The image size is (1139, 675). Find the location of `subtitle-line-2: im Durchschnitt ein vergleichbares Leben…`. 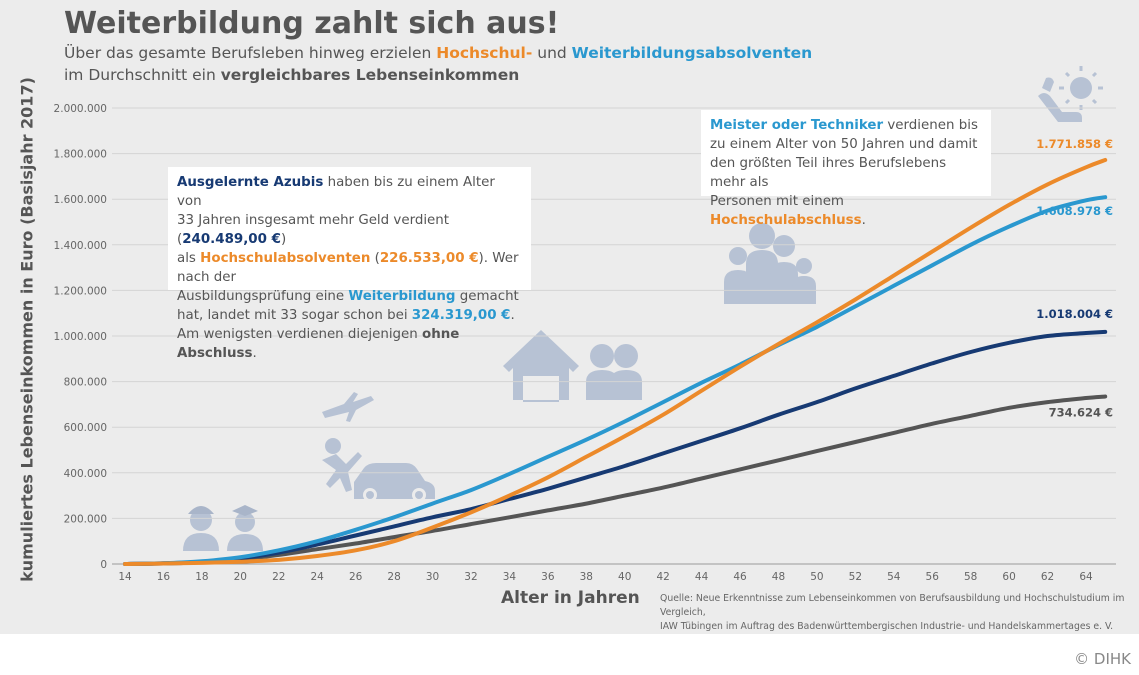

subtitle-line-2: im Durchschnitt ein vergleichbares Leben… is located at coordinates (291, 75).